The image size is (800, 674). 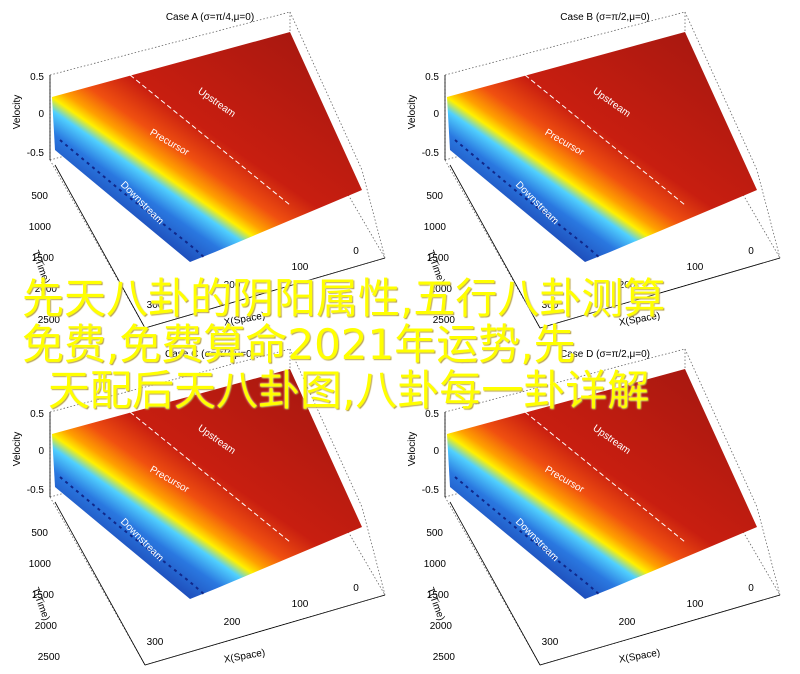 I want to click on overlay-line: 天配后天八卦图,八卦每一卦详解, so click(x=349, y=390).